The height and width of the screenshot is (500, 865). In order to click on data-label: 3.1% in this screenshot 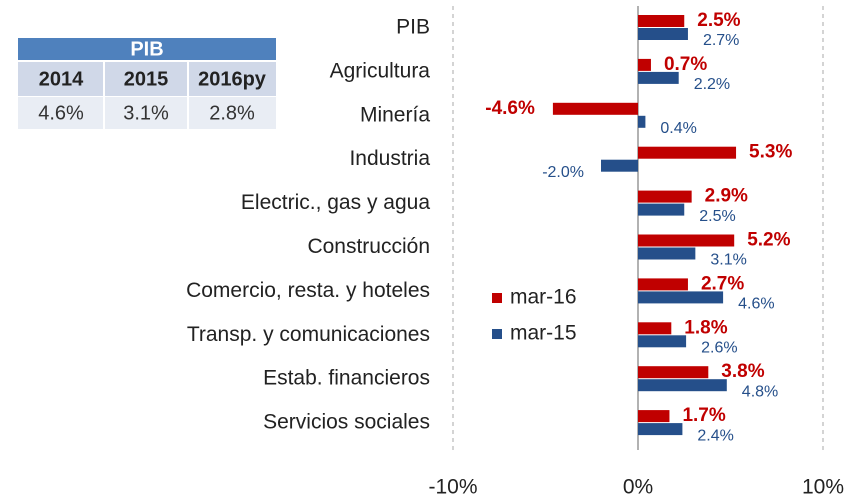, I will do `click(728, 260)`.